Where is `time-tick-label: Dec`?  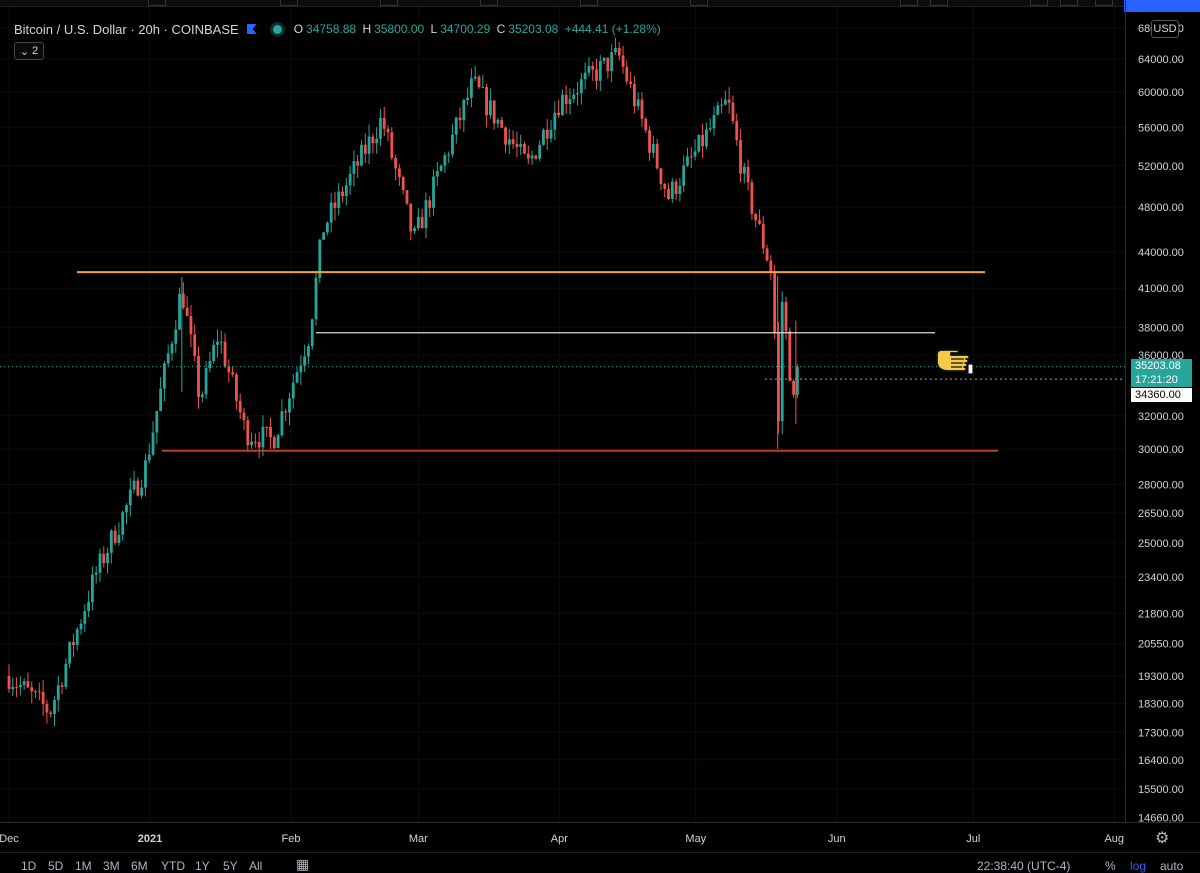 time-tick-label: Dec is located at coordinates (9, 839).